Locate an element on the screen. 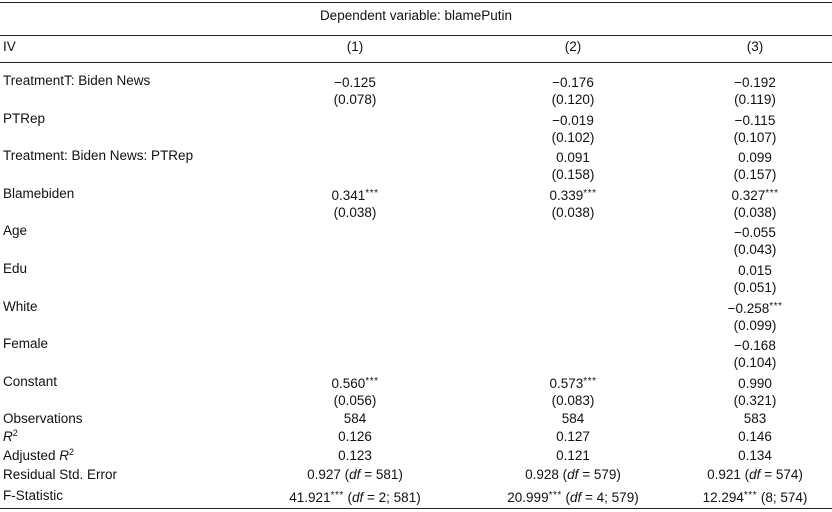 The image size is (832, 512). column-2-header: (2) is located at coordinates (573, 46).